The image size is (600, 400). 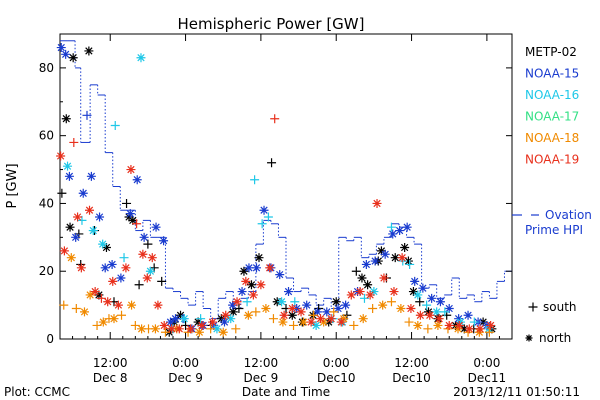 What do you see at coordinates (271, 24) in the screenshot?
I see `chart-title: Hemispheric Power [GW]` at bounding box center [271, 24].